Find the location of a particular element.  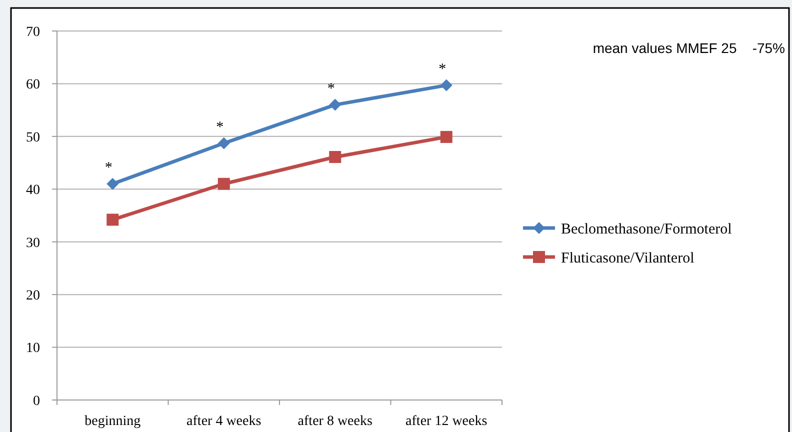

text: mean values MMEF 25 -75% is located at coordinates (688, 48).